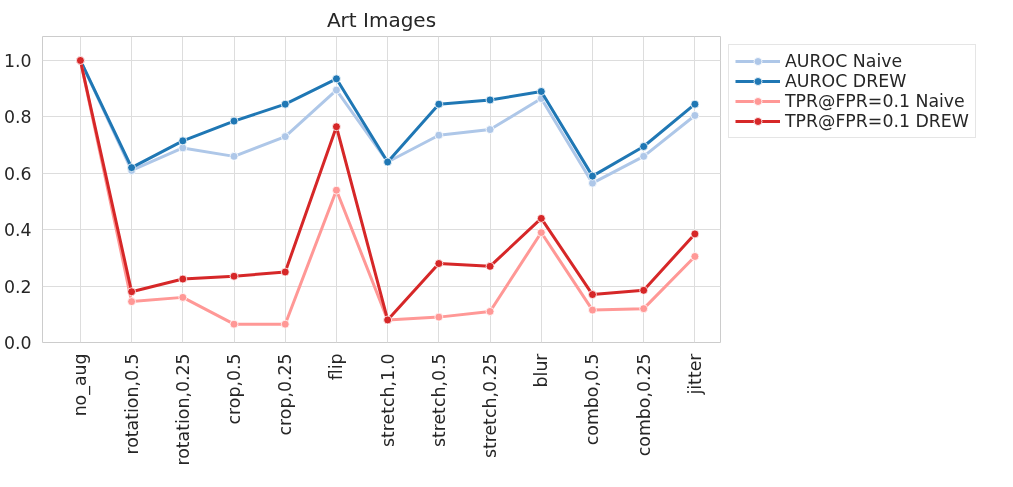  I want to click on x-tick-label: combo,0.25, so click(643, 405).